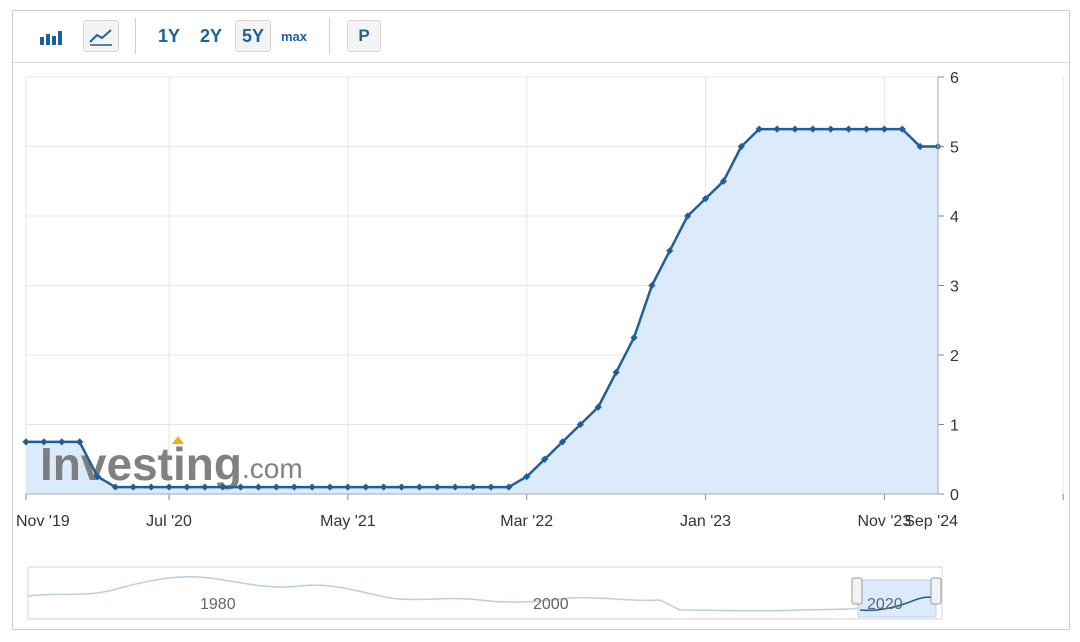 This screenshot has height=642, width=1080. What do you see at coordinates (551, 604) in the screenshot?
I see `navigator-label-2000: 2000` at bounding box center [551, 604].